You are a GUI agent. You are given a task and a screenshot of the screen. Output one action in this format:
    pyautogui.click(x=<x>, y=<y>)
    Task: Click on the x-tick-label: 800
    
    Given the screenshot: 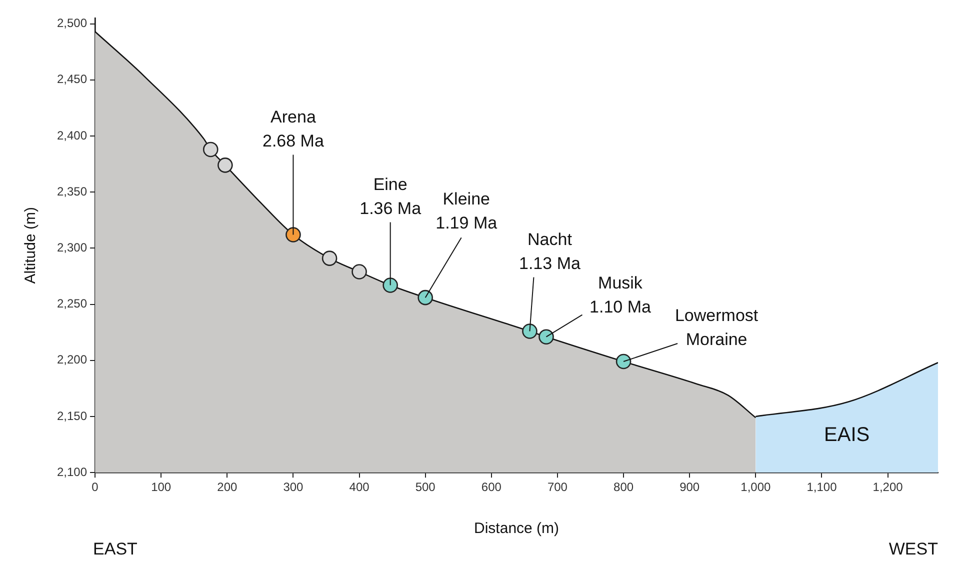 What is the action you would take?
    pyautogui.click(x=624, y=487)
    